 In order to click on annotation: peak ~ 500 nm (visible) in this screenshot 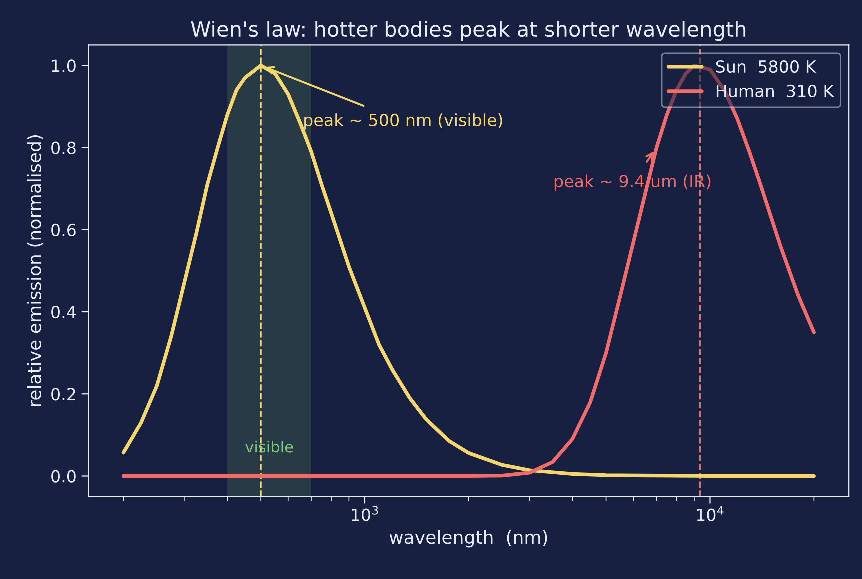, I will do `click(403, 122)`.